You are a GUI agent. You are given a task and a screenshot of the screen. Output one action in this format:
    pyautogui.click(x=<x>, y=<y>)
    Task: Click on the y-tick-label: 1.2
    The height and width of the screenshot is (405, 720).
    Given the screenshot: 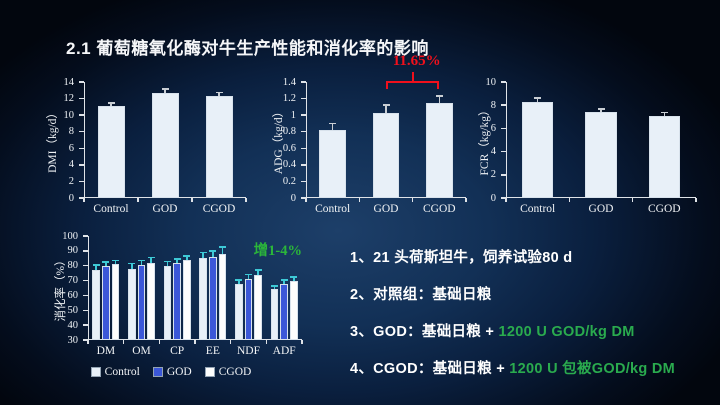 What is the action you would take?
    pyautogui.click(x=289, y=99)
    